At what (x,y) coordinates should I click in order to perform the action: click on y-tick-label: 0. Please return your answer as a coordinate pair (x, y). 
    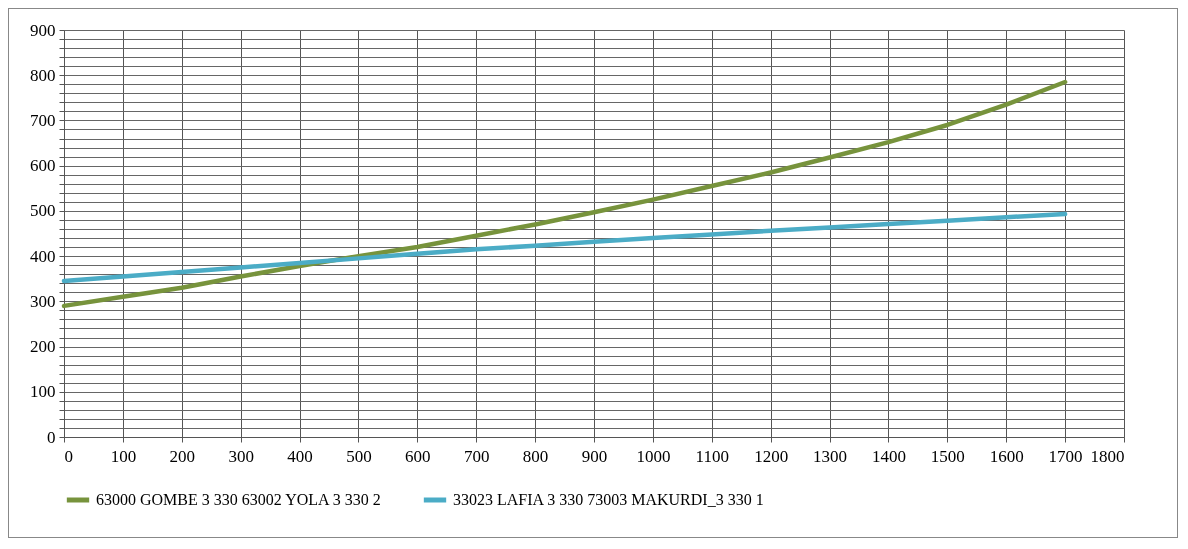
    Looking at the image, I should click on (51, 437).